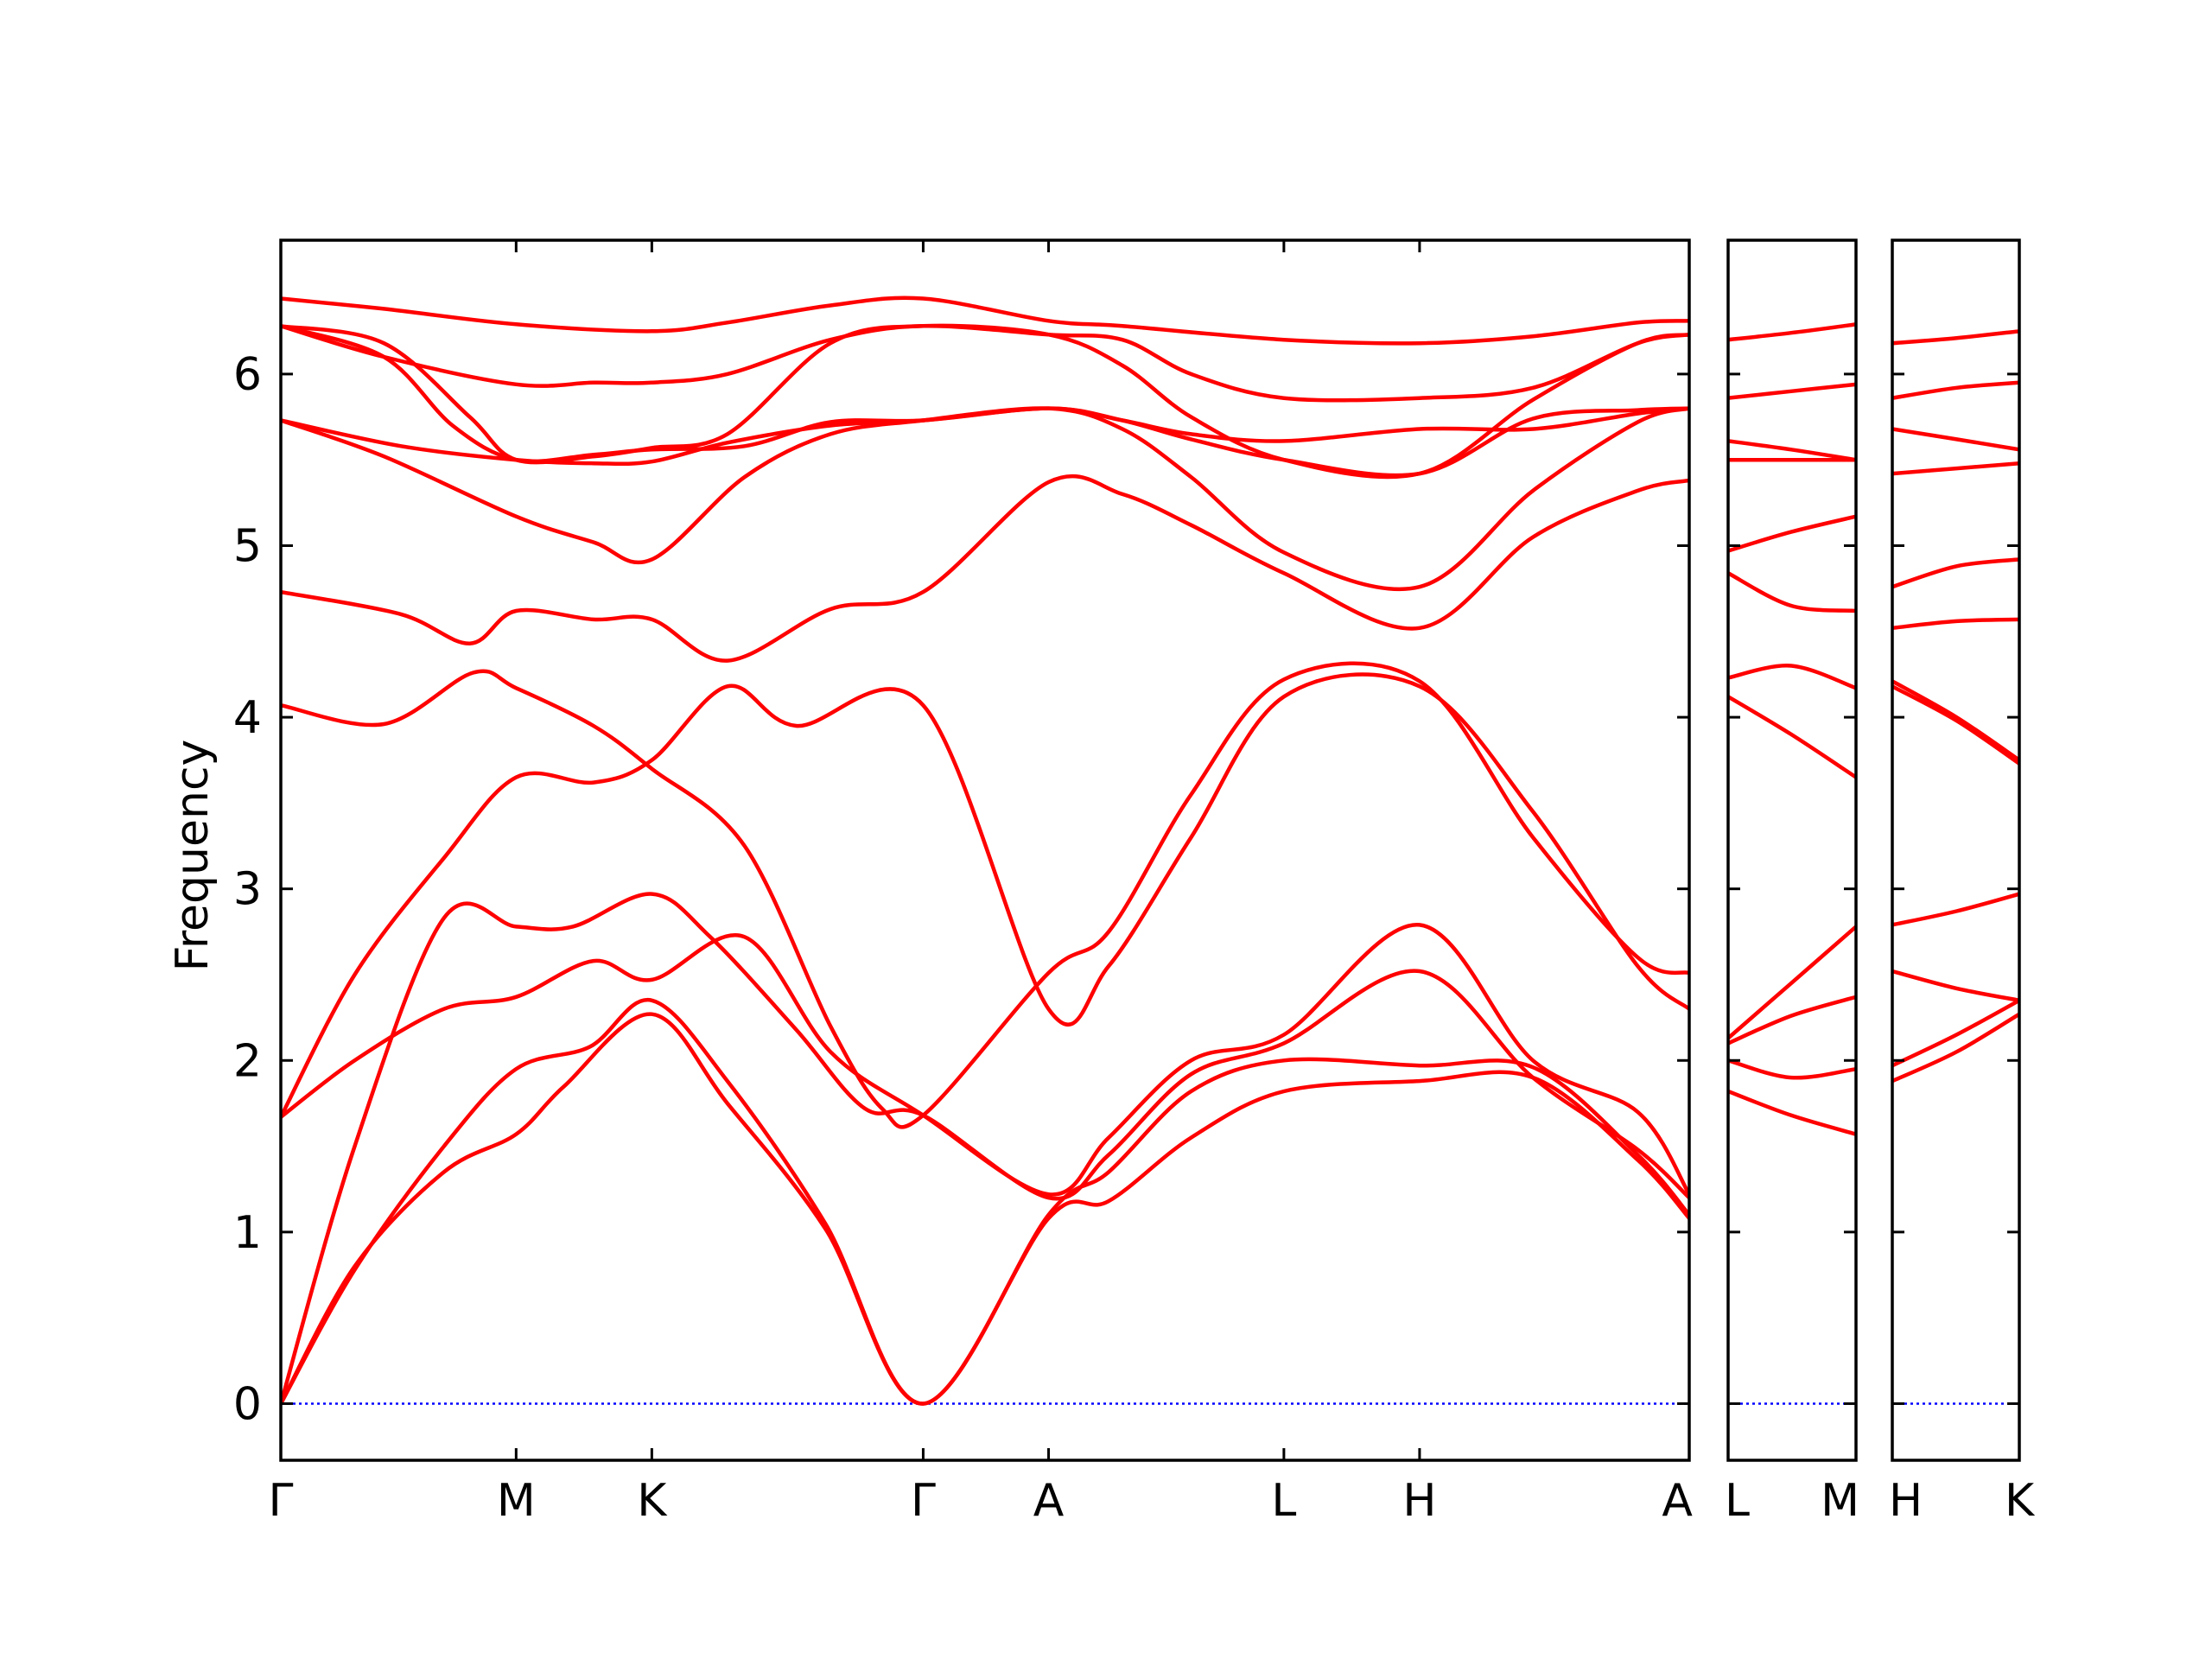  What do you see at coordinates (247, 890) in the screenshot?
I see `y-tick-label: 3` at bounding box center [247, 890].